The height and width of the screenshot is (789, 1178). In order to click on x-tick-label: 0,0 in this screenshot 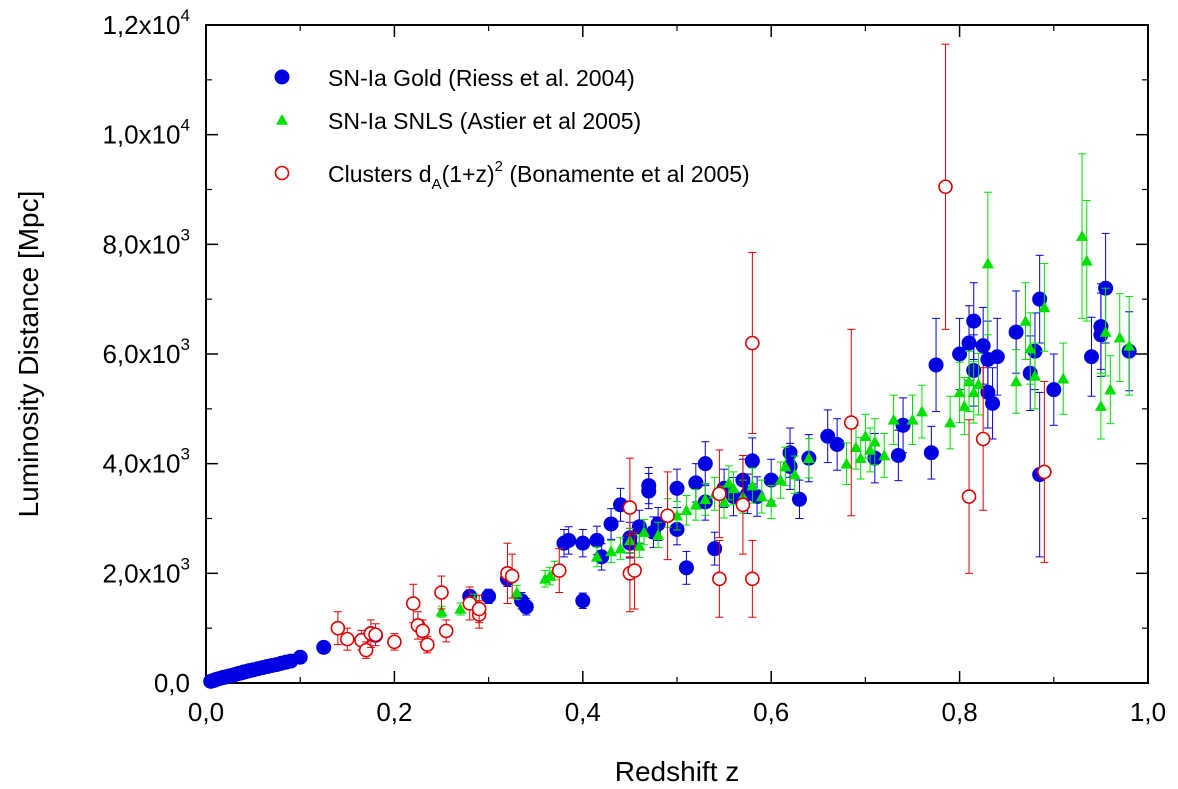, I will do `click(206, 712)`.